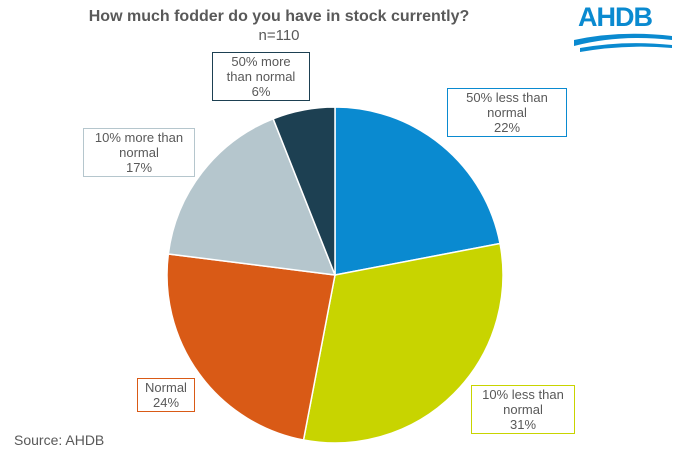  What do you see at coordinates (139, 145) in the screenshot?
I see `category-label: 10% more than normal` at bounding box center [139, 145].